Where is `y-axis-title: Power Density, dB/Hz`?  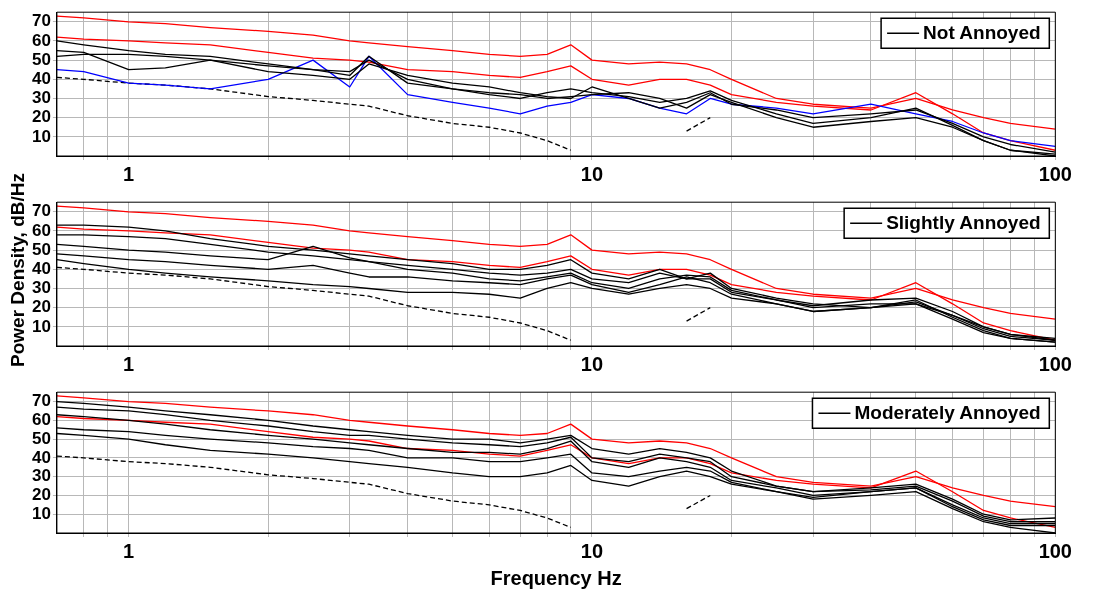 y-axis-title: Power Density, dB/Hz is located at coordinates (18, 270).